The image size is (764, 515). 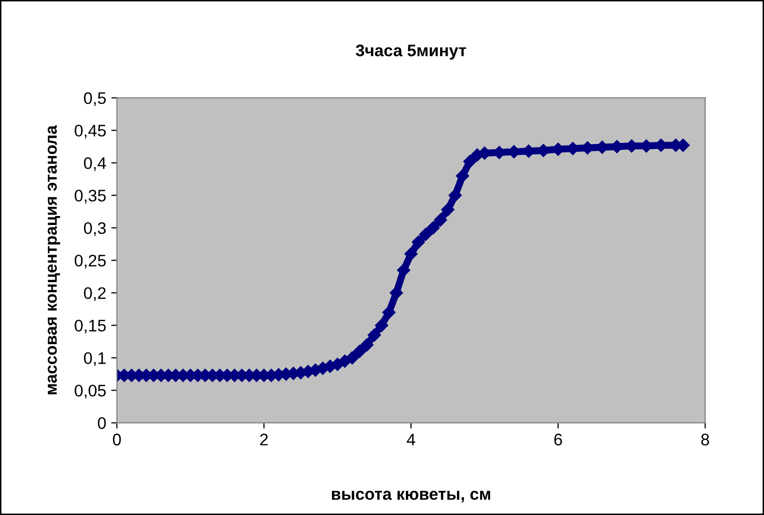 I want to click on x-tick-label: 0, so click(x=116, y=440).